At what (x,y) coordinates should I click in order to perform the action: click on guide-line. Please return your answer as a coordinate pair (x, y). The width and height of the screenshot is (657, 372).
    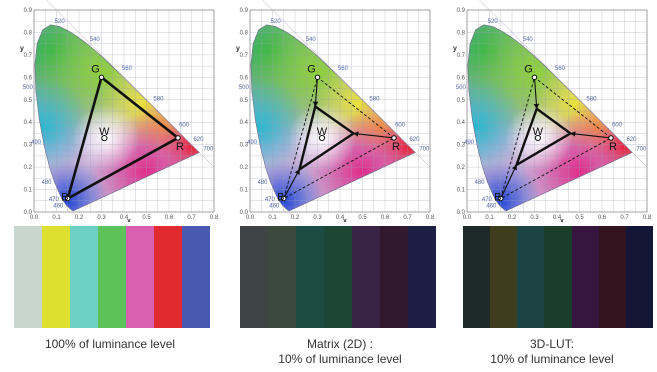
    Looking at the image, I should click on (346, 84).